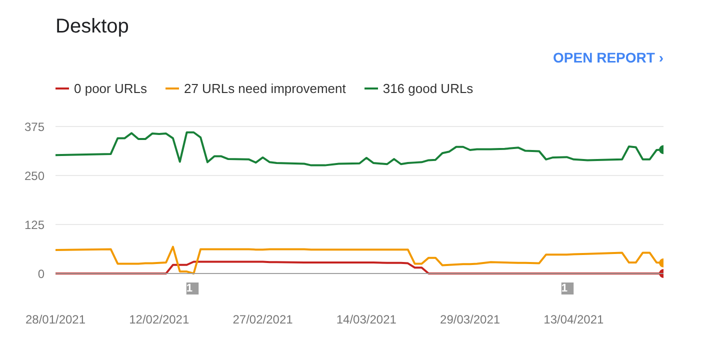  What do you see at coordinates (92, 27) in the screenshot?
I see `chart-title: Desktop` at bounding box center [92, 27].